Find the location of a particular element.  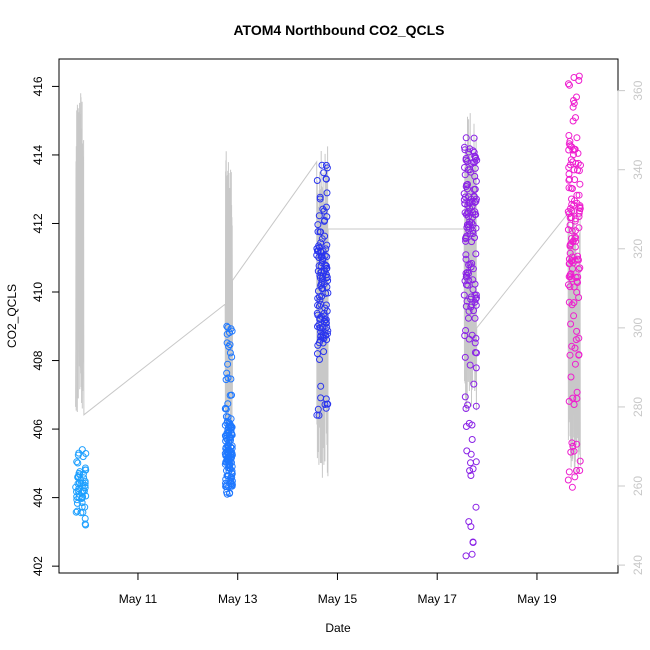

y-left-tick-label: 412 is located at coordinates (38, 223).